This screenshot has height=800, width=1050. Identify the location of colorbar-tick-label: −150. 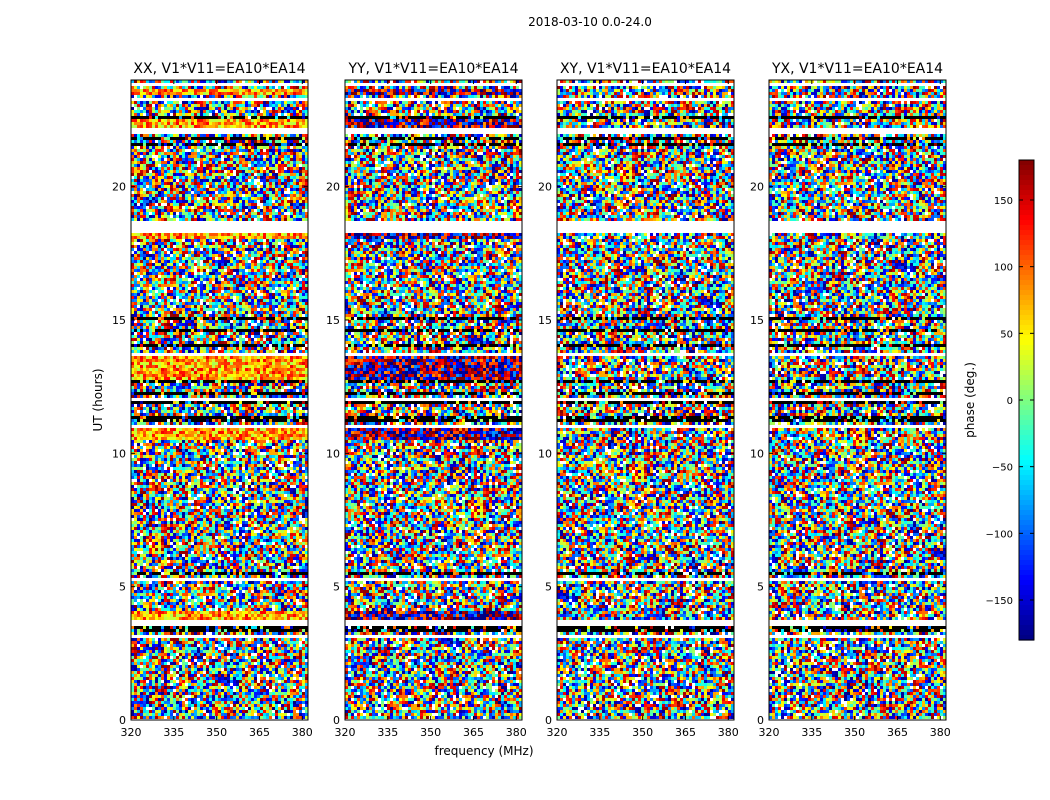
(999, 601).